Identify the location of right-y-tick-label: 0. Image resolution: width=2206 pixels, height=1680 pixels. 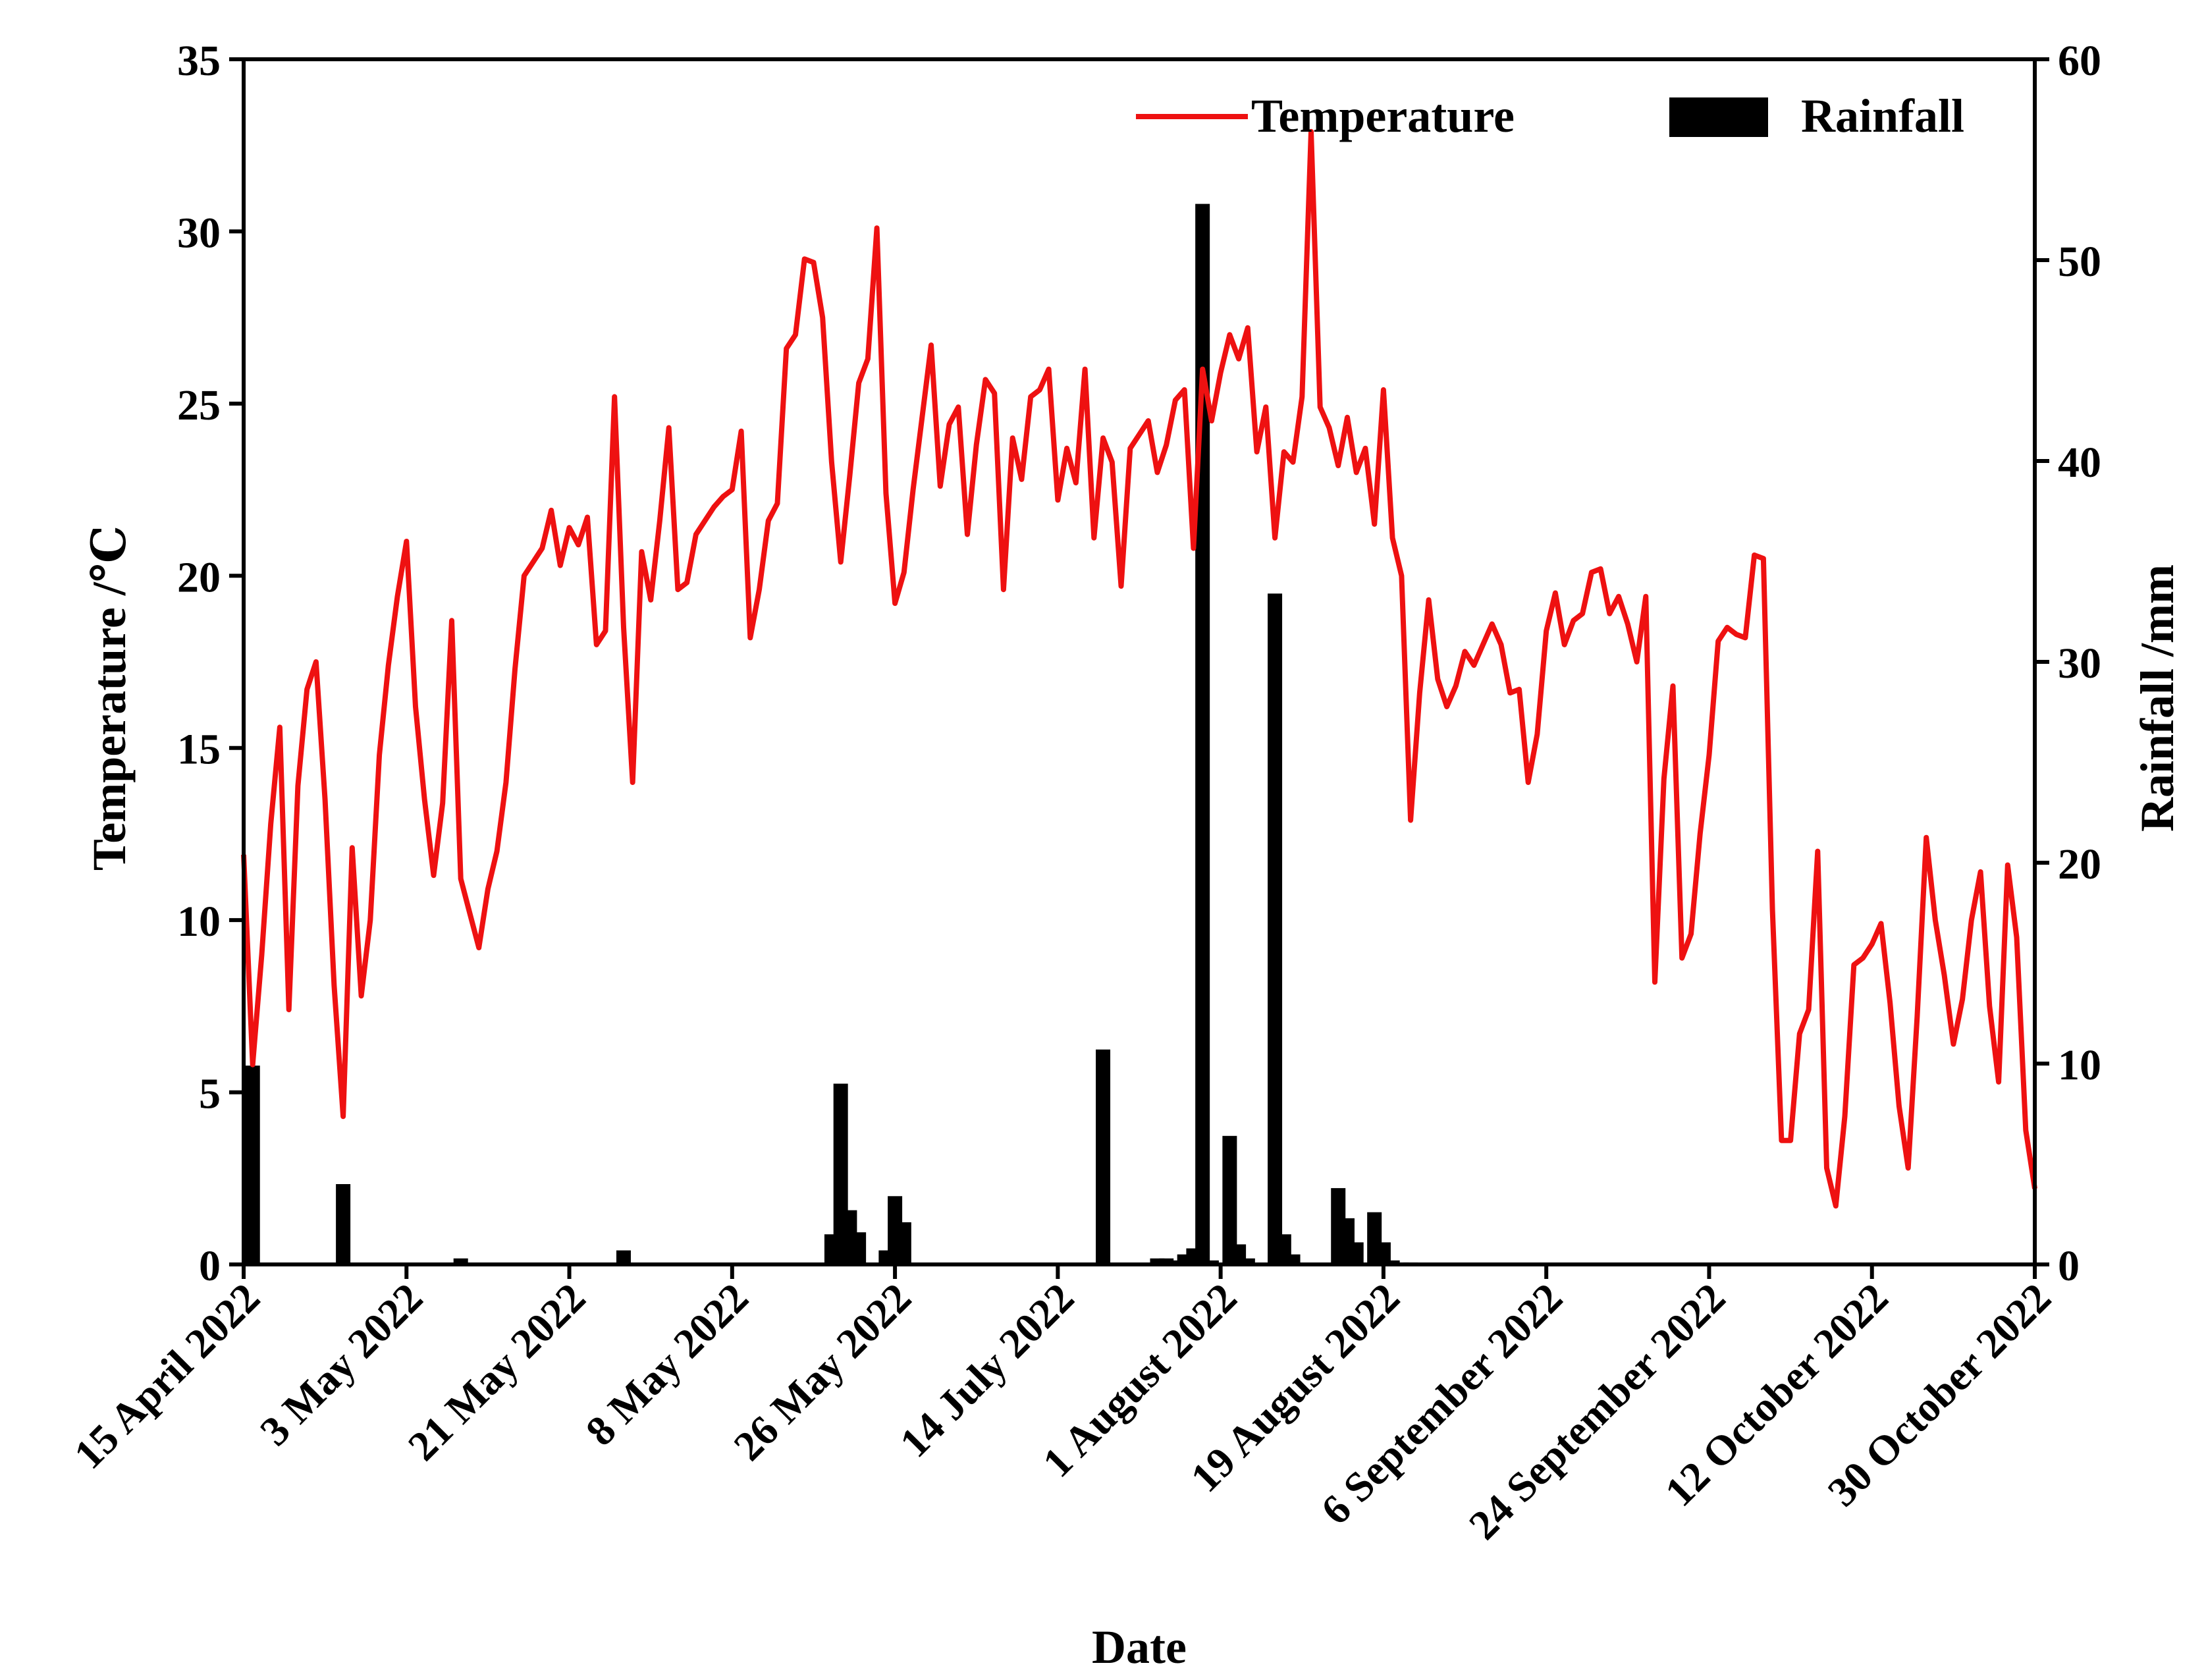
(2069, 1266).